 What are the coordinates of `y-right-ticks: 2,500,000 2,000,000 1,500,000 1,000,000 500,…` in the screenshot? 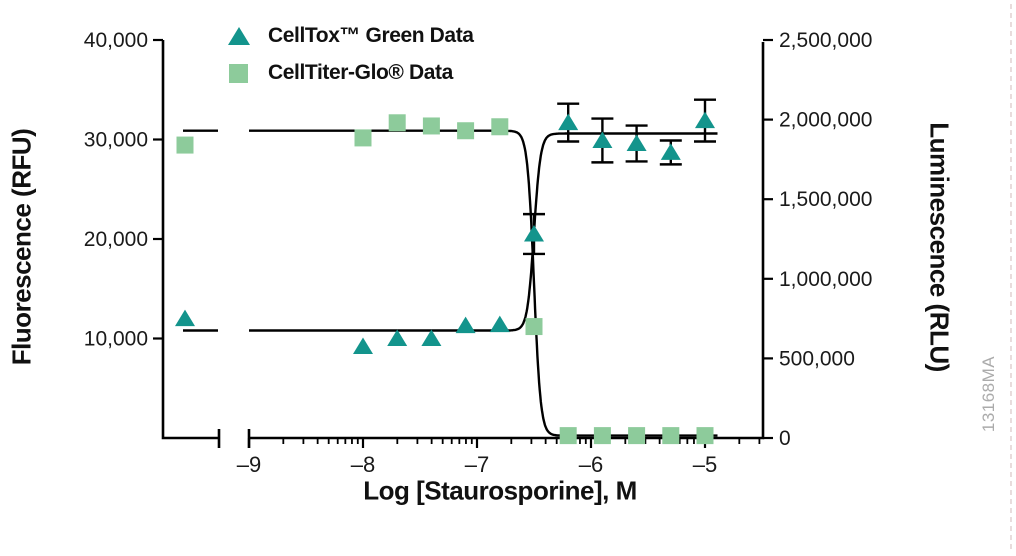 It's located at (817, 239).